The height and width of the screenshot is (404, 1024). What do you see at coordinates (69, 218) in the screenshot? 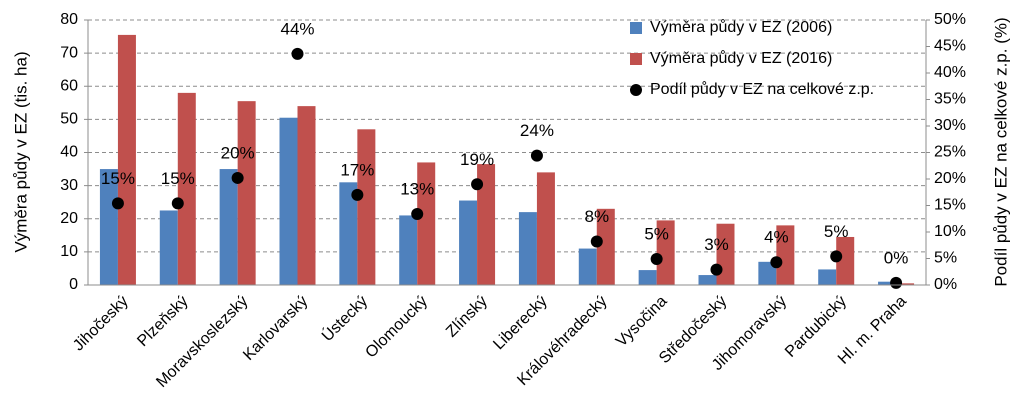
I see `y-tick-label: 20` at bounding box center [69, 218].